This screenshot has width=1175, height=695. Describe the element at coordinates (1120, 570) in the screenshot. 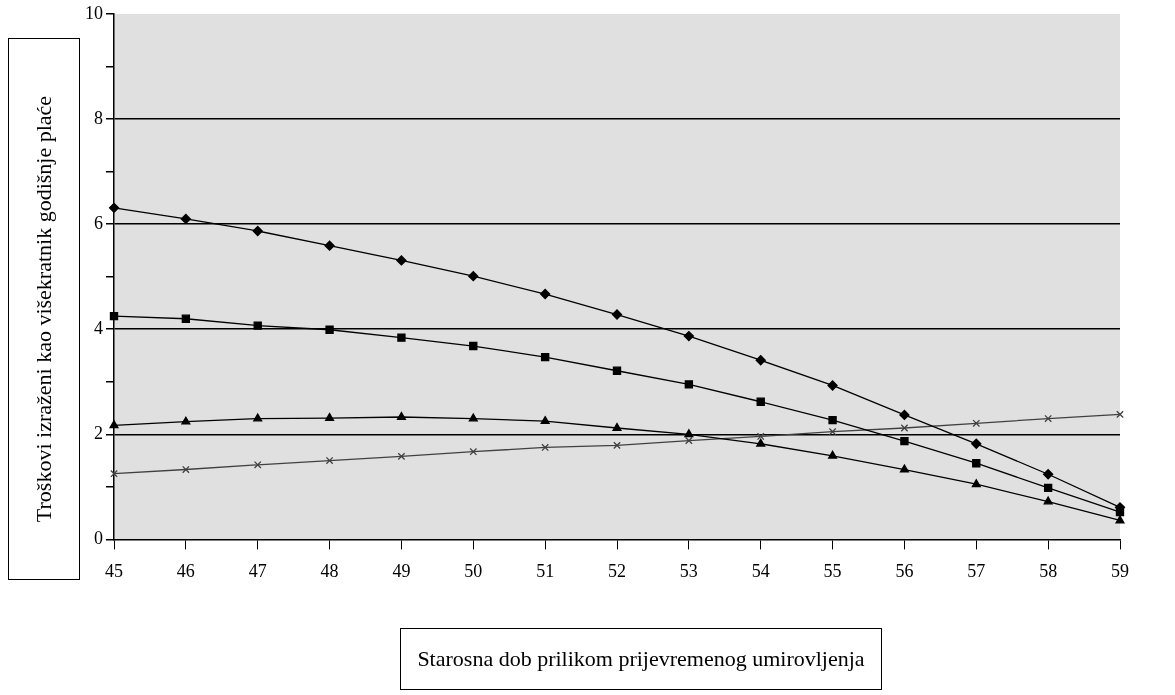

I see `x-tick-label: 59` at that location.